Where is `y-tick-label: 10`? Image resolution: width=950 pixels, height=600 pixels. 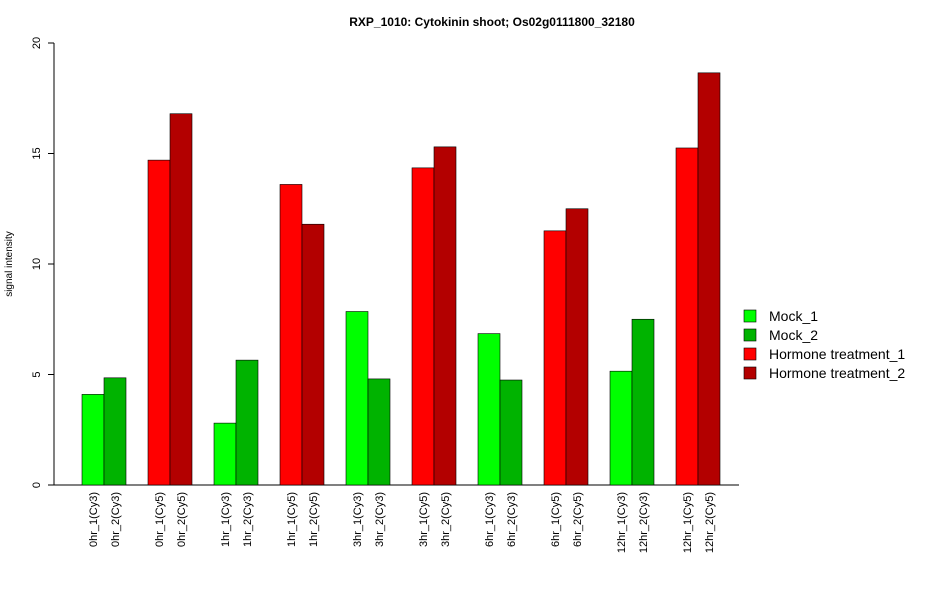
y-tick-label: 10 is located at coordinates (37, 264).